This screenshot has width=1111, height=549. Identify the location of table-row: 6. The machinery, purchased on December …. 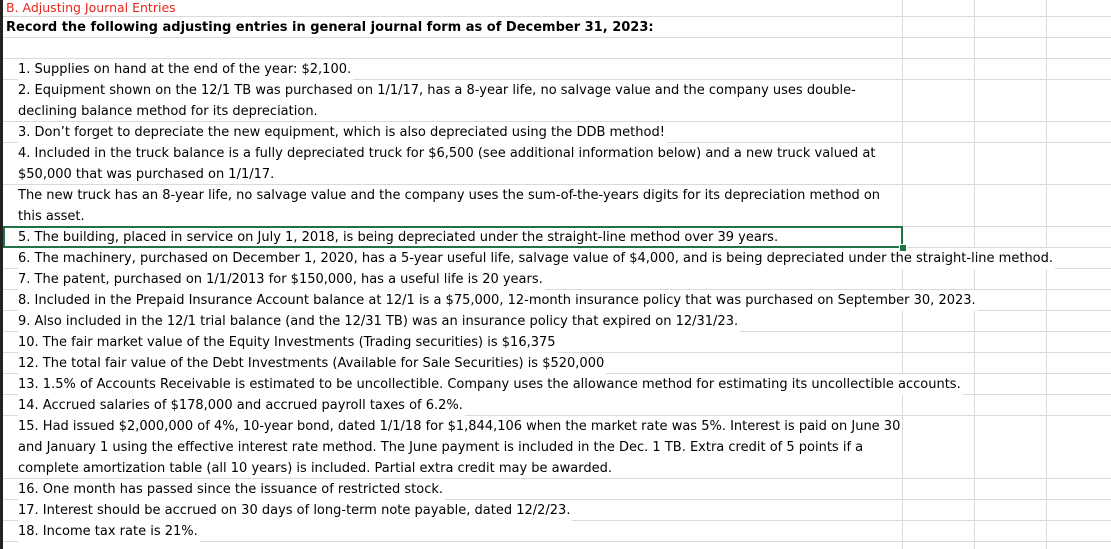
(557, 258).